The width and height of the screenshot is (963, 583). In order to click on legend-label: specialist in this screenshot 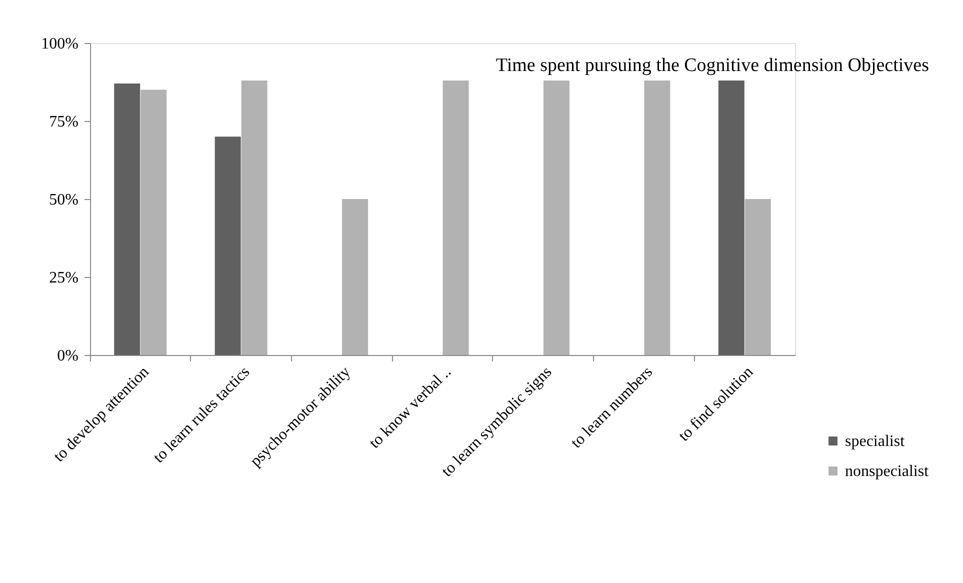, I will do `click(875, 441)`.